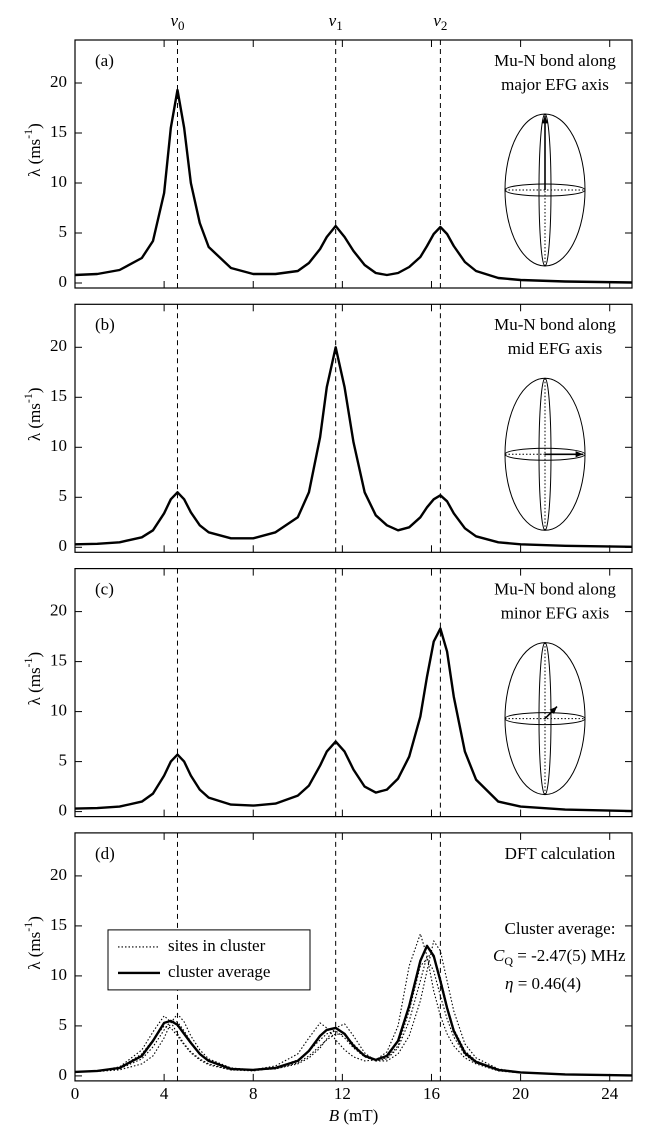 This screenshot has height=1131, width=648. What do you see at coordinates (105, 853) in the screenshot?
I see `panel-label: (d)` at bounding box center [105, 853].